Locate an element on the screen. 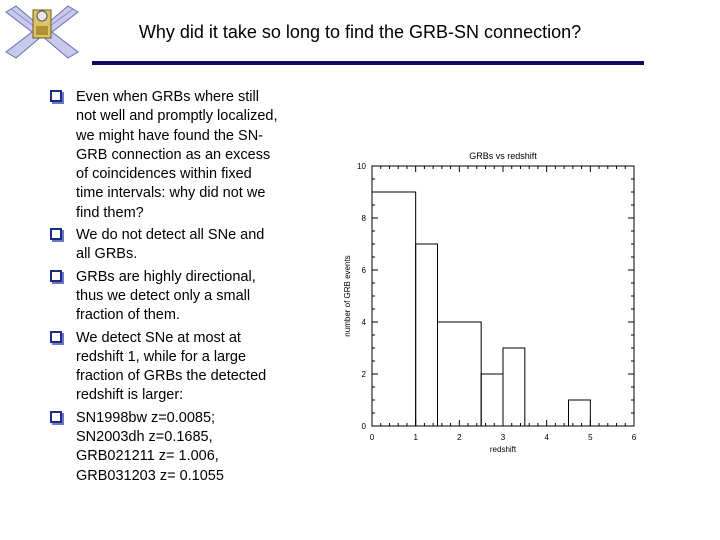 The width and height of the screenshot is (720, 540). satellite-icon is located at coordinates (42, 32).